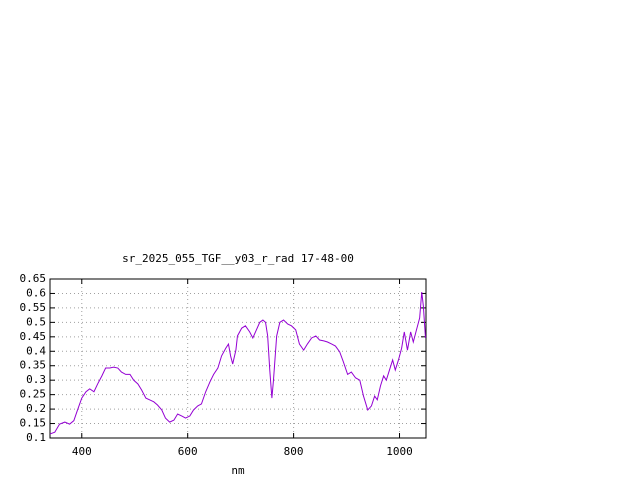  What do you see at coordinates (36, 408) in the screenshot?
I see `y-tick-label: 0.2` at bounding box center [36, 408].